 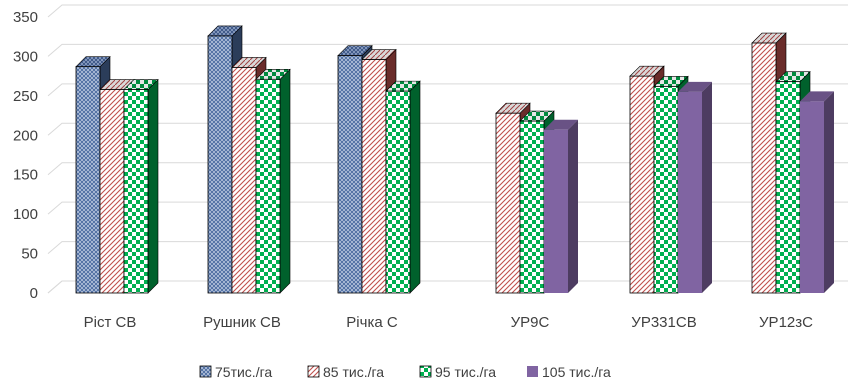 What do you see at coordinates (786, 322) in the screenshot?
I see `x-tick-label: УР12зС` at bounding box center [786, 322].